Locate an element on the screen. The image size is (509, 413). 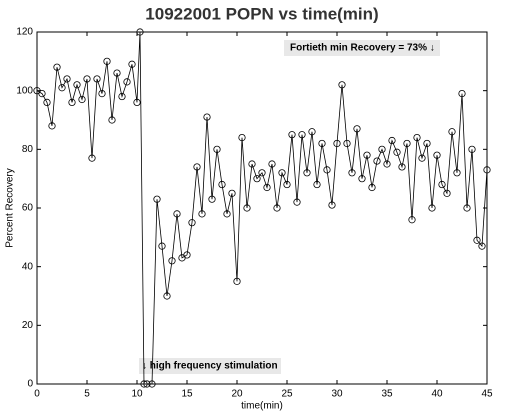
y-tick-label: 60 is located at coordinates (28, 208).